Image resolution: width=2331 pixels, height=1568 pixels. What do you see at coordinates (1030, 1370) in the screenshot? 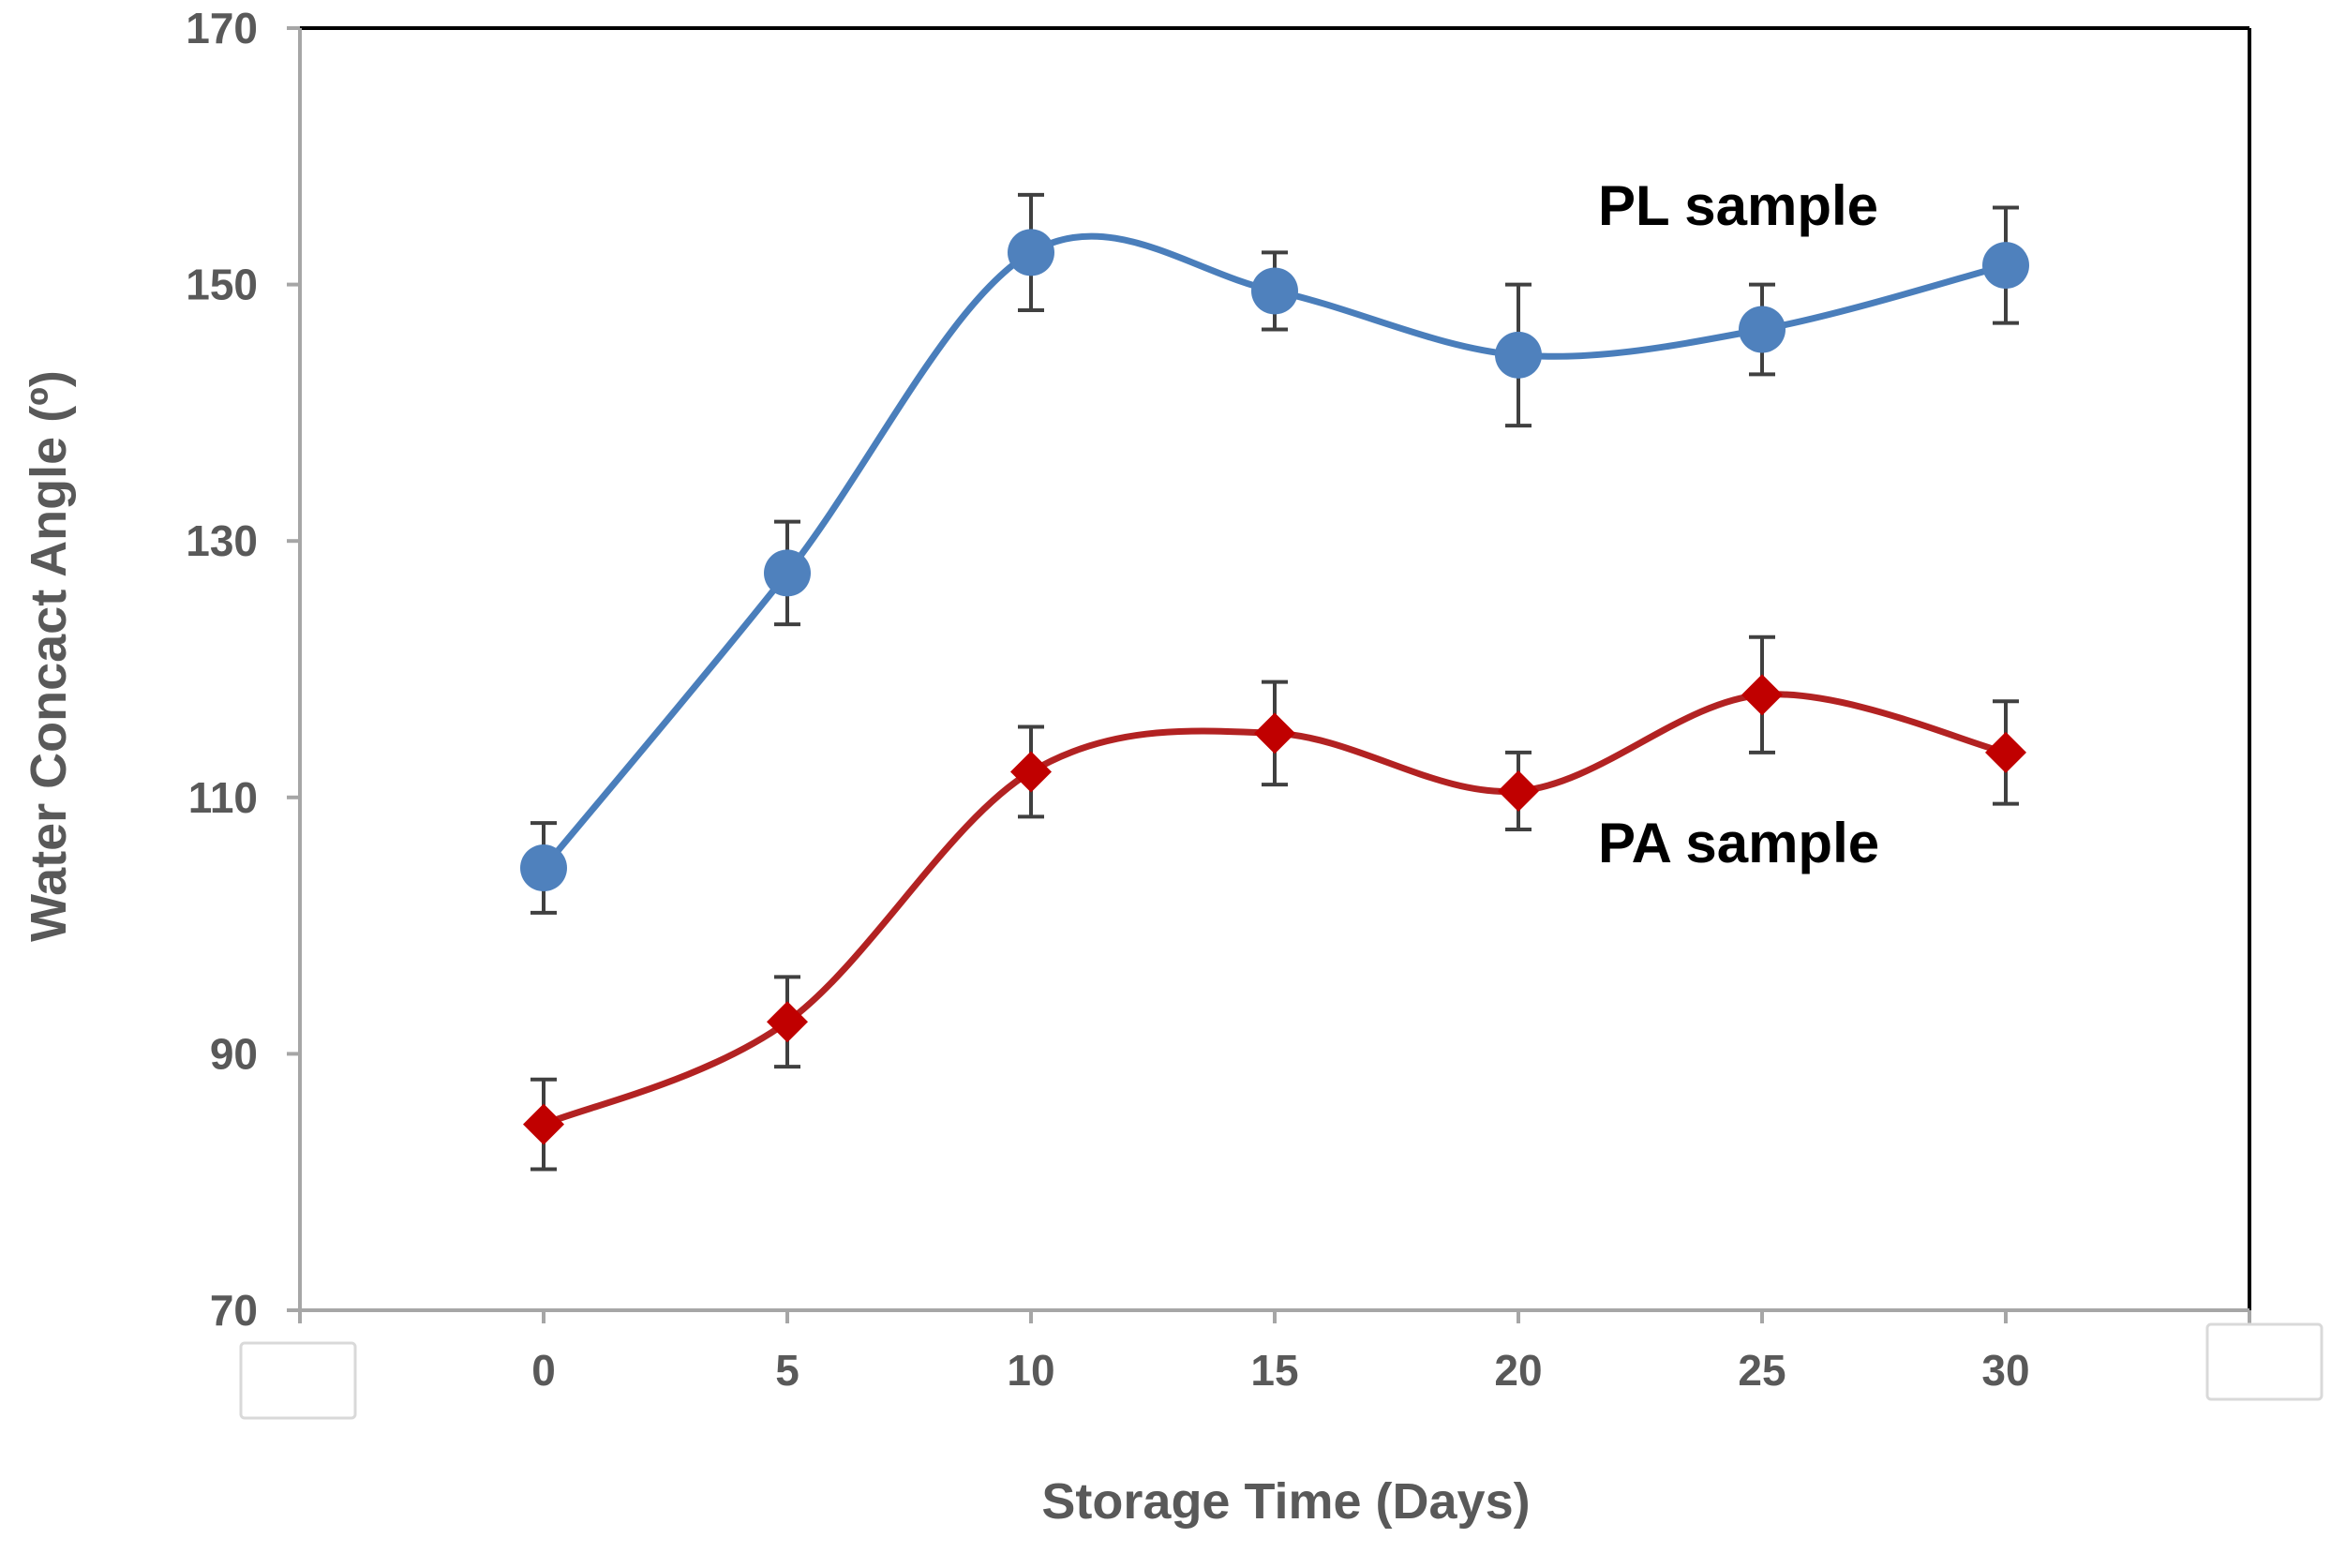
I see `x-tick-label: 10` at bounding box center [1030, 1370].